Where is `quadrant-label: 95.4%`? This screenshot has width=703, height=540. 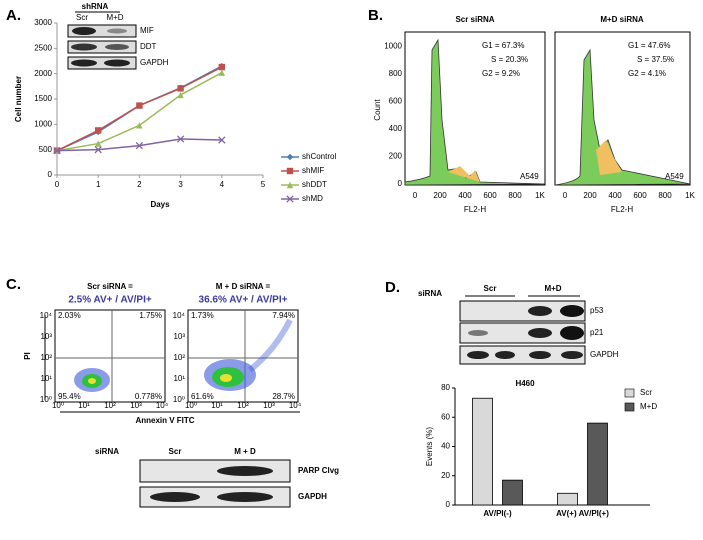
quadrant-label: 95.4% is located at coordinates (69, 396).